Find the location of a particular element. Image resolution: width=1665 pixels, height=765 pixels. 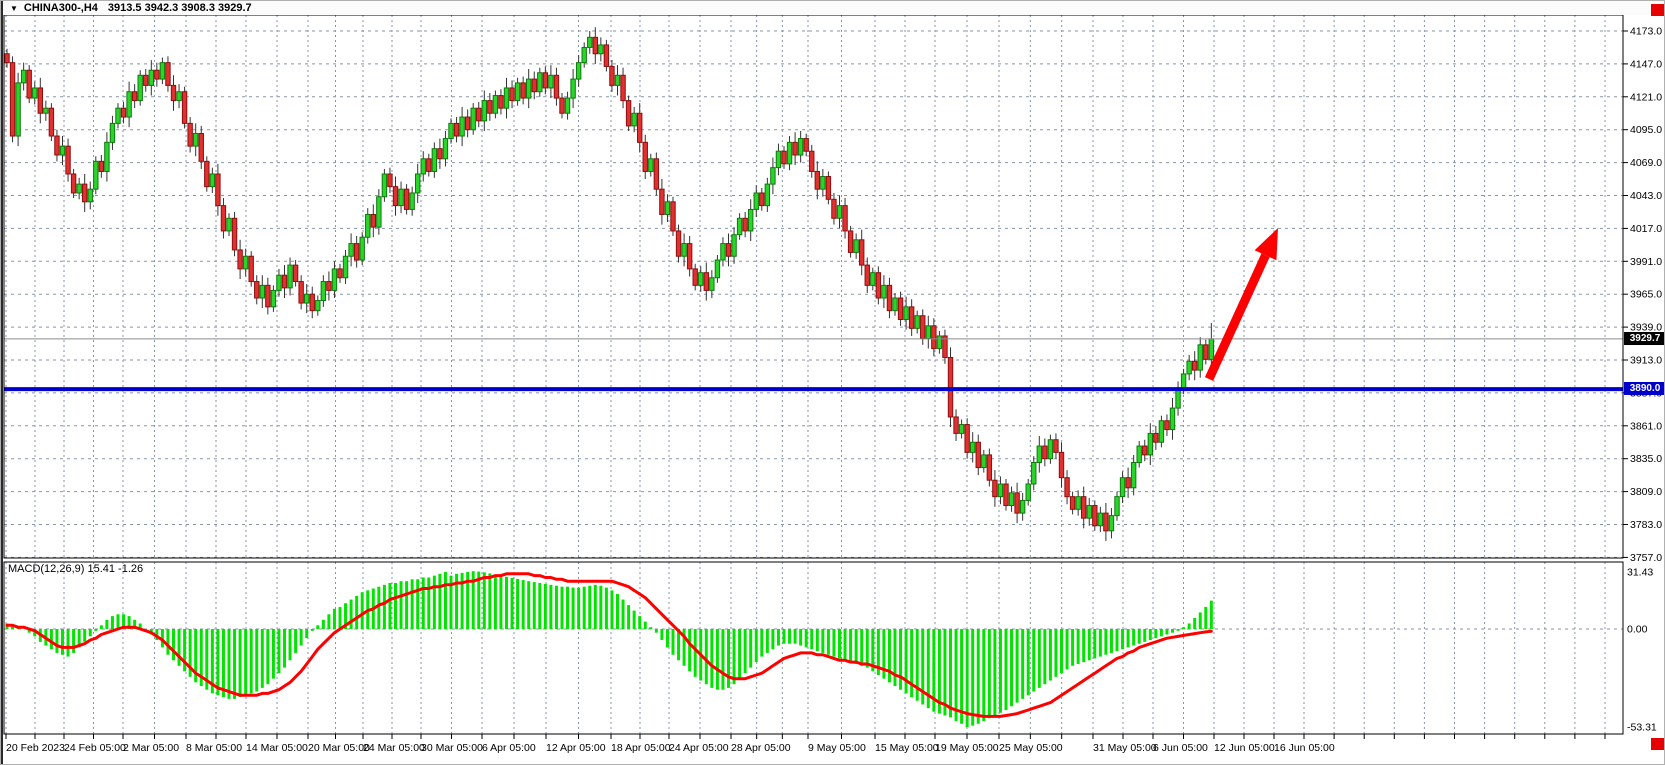

time-axis-label: 2 Mar 05:00 is located at coordinates (151, 748).